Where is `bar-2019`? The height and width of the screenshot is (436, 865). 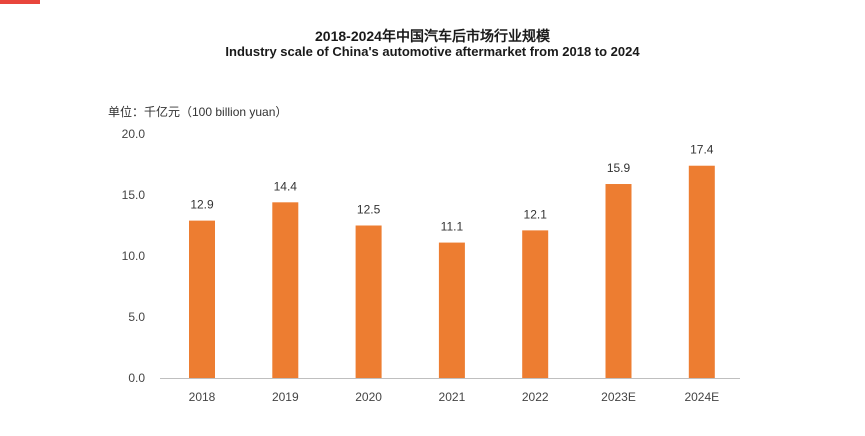
bar-2019 is located at coordinates (285, 290).